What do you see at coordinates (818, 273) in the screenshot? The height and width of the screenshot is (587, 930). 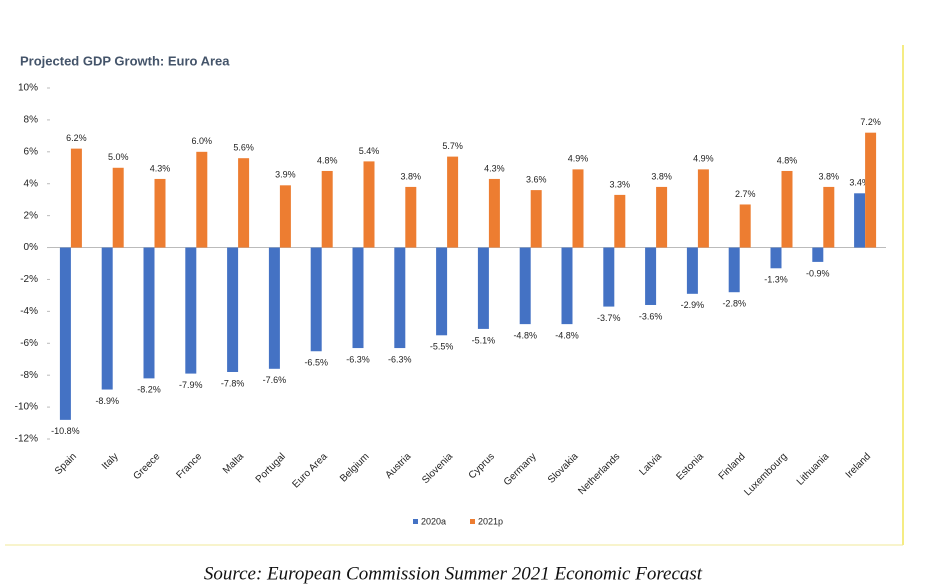 I see `data-label: -0.9%` at bounding box center [818, 273].